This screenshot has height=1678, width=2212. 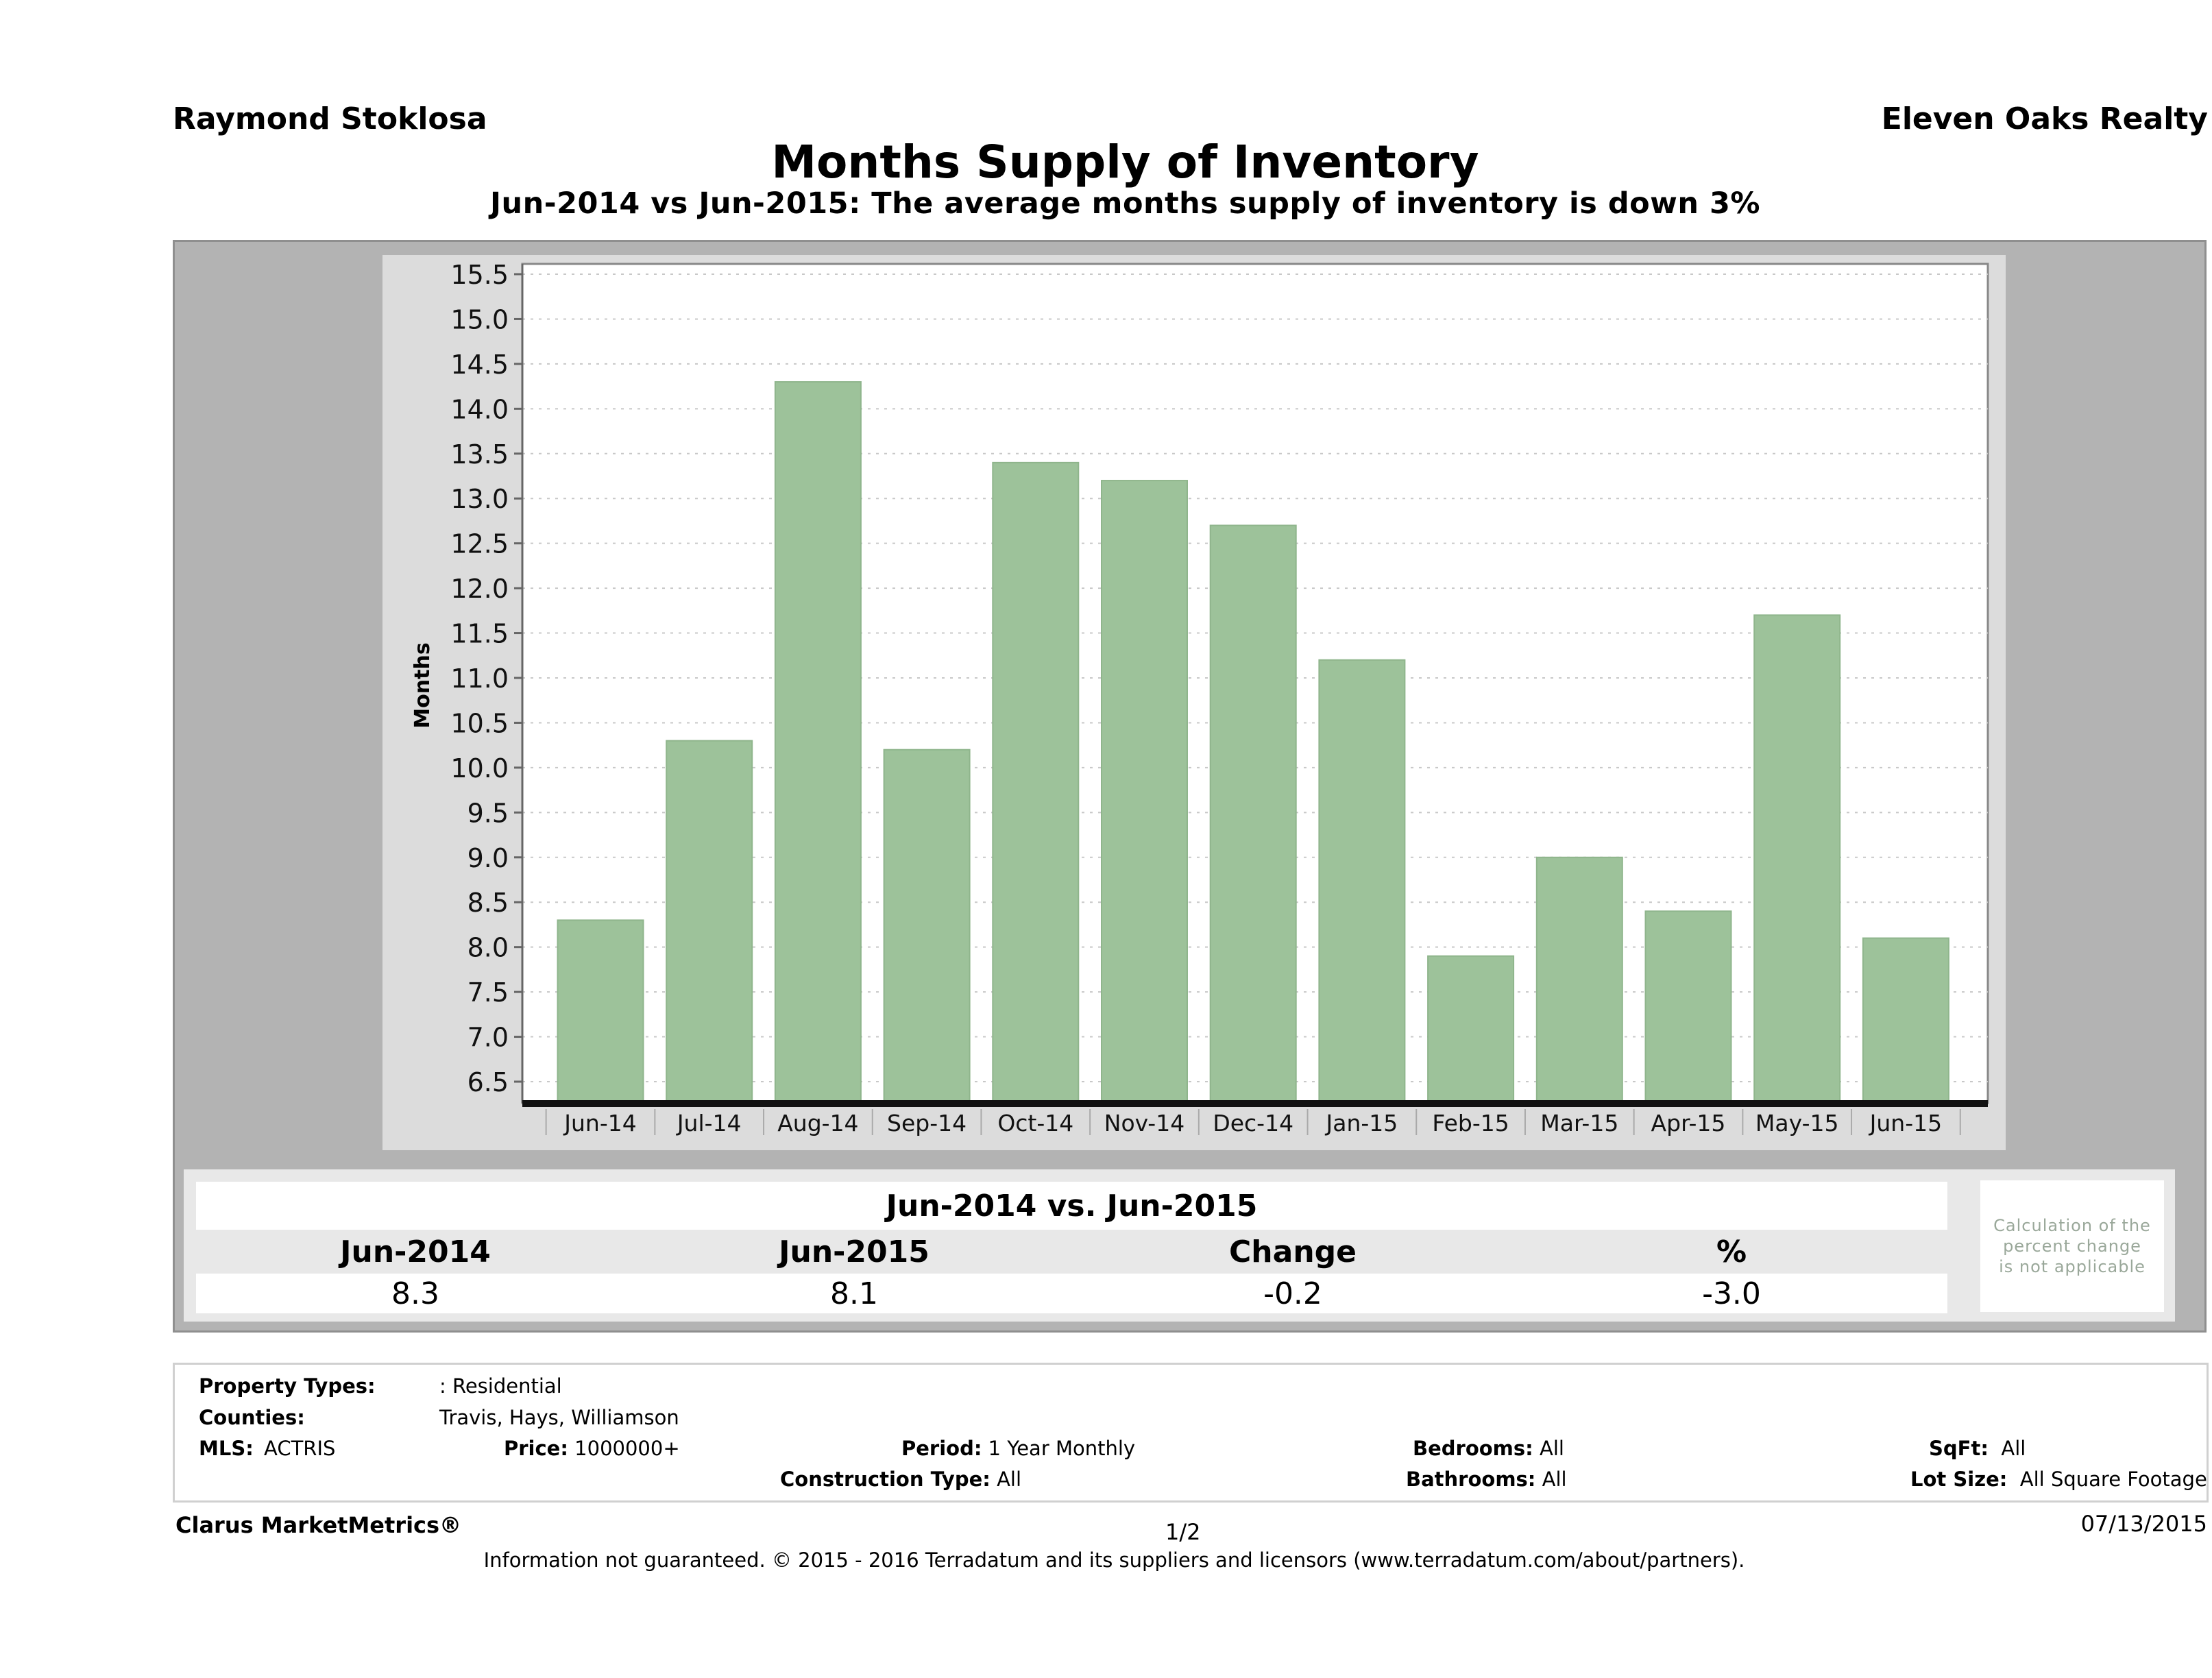 What do you see at coordinates (1035, 1123) in the screenshot?
I see `x-tick-label: Oct-14` at bounding box center [1035, 1123].